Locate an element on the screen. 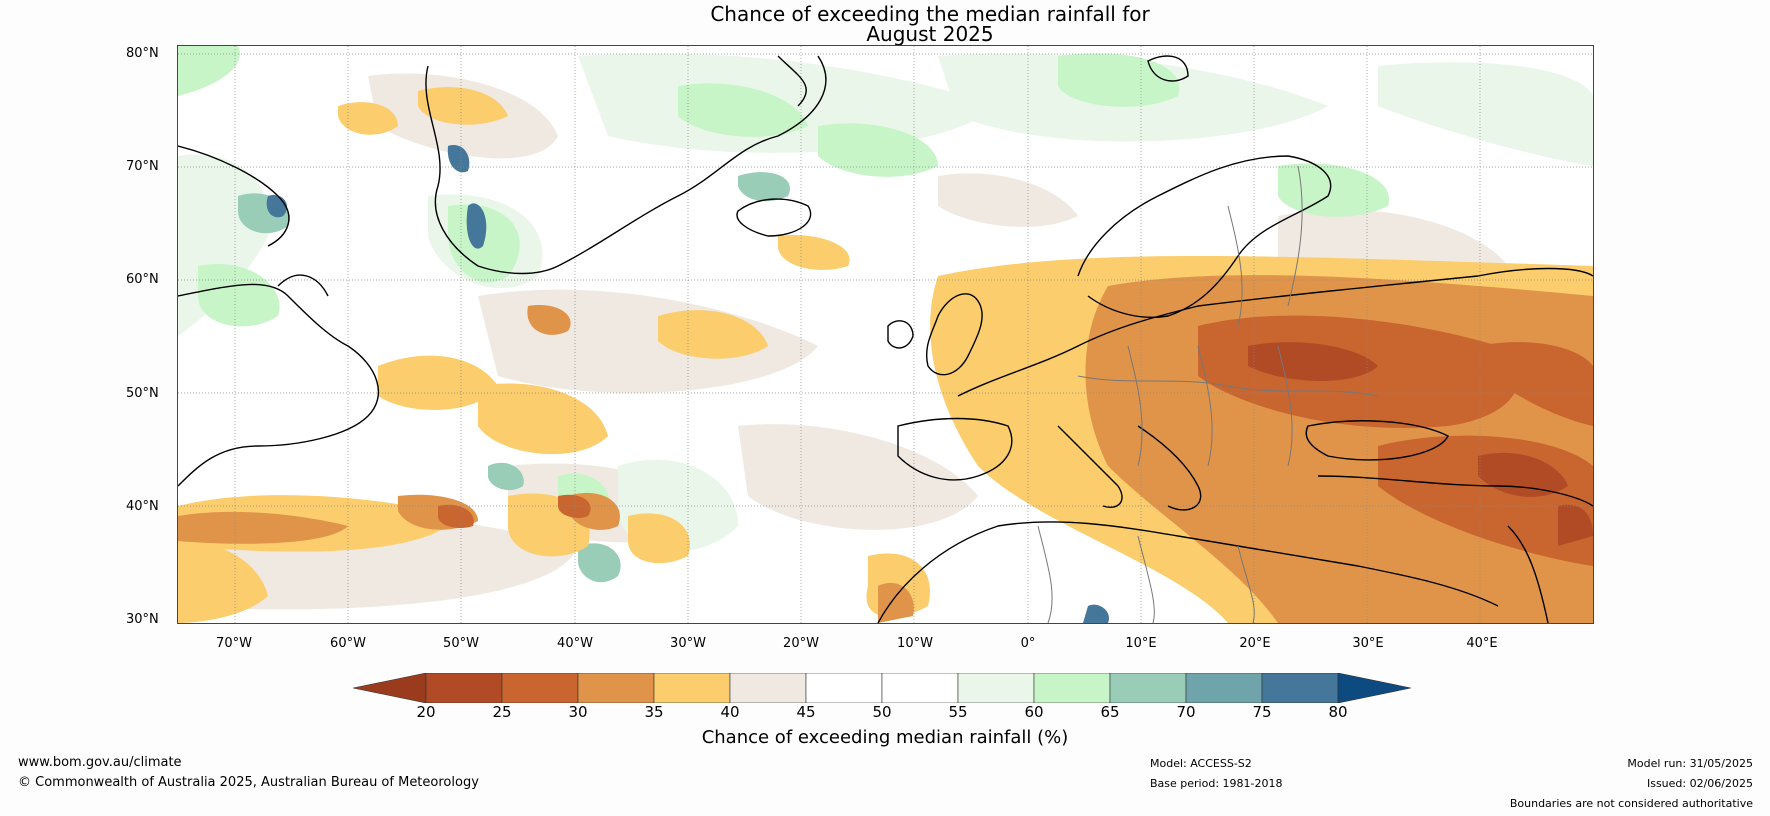  lat-label-40n: 40°N is located at coordinates (142, 506).